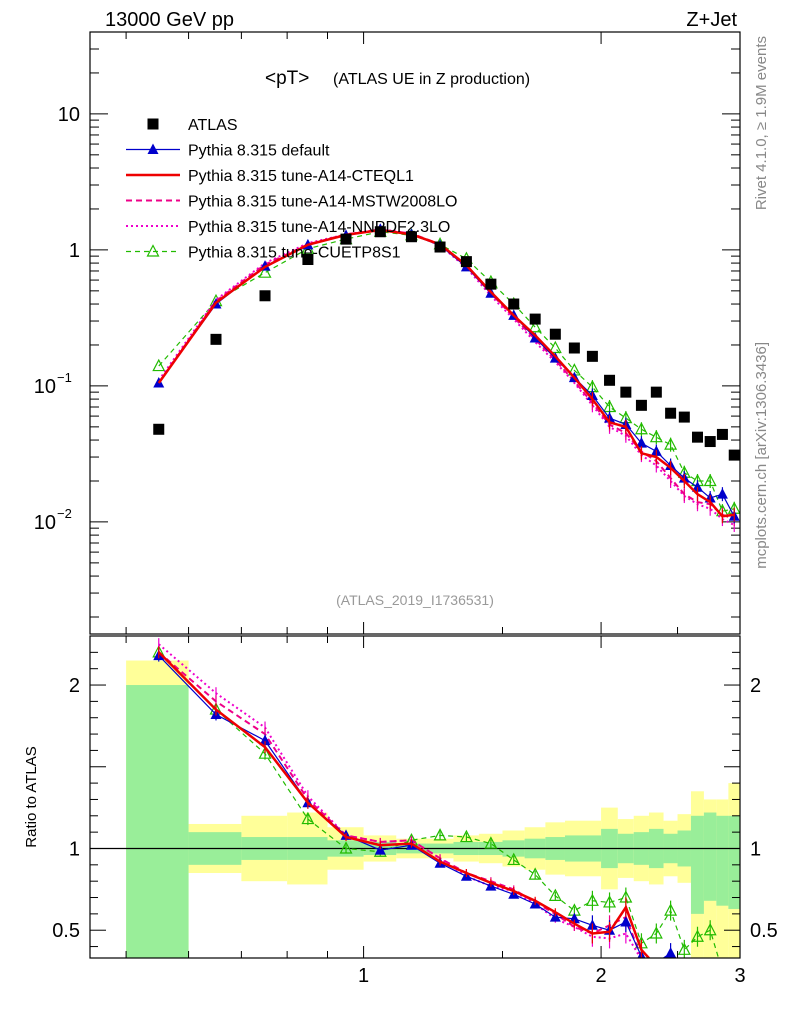 The width and height of the screenshot is (786, 1024). What do you see at coordinates (761, 455) in the screenshot?
I see `mcplots-label: mcplots.cern.ch [arXiv:1306.3436]` at bounding box center [761, 455].